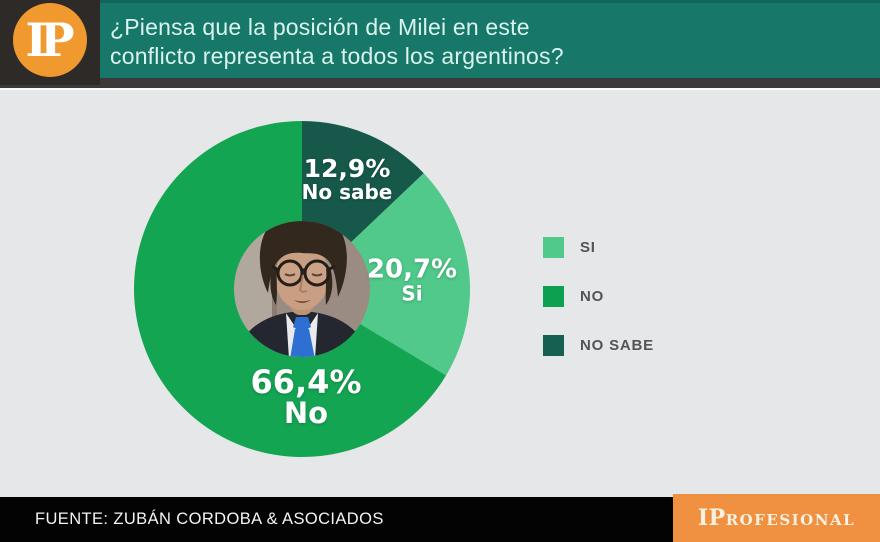  What do you see at coordinates (598, 247) in the screenshot?
I see `legend-row-si: SI` at bounding box center [598, 247].